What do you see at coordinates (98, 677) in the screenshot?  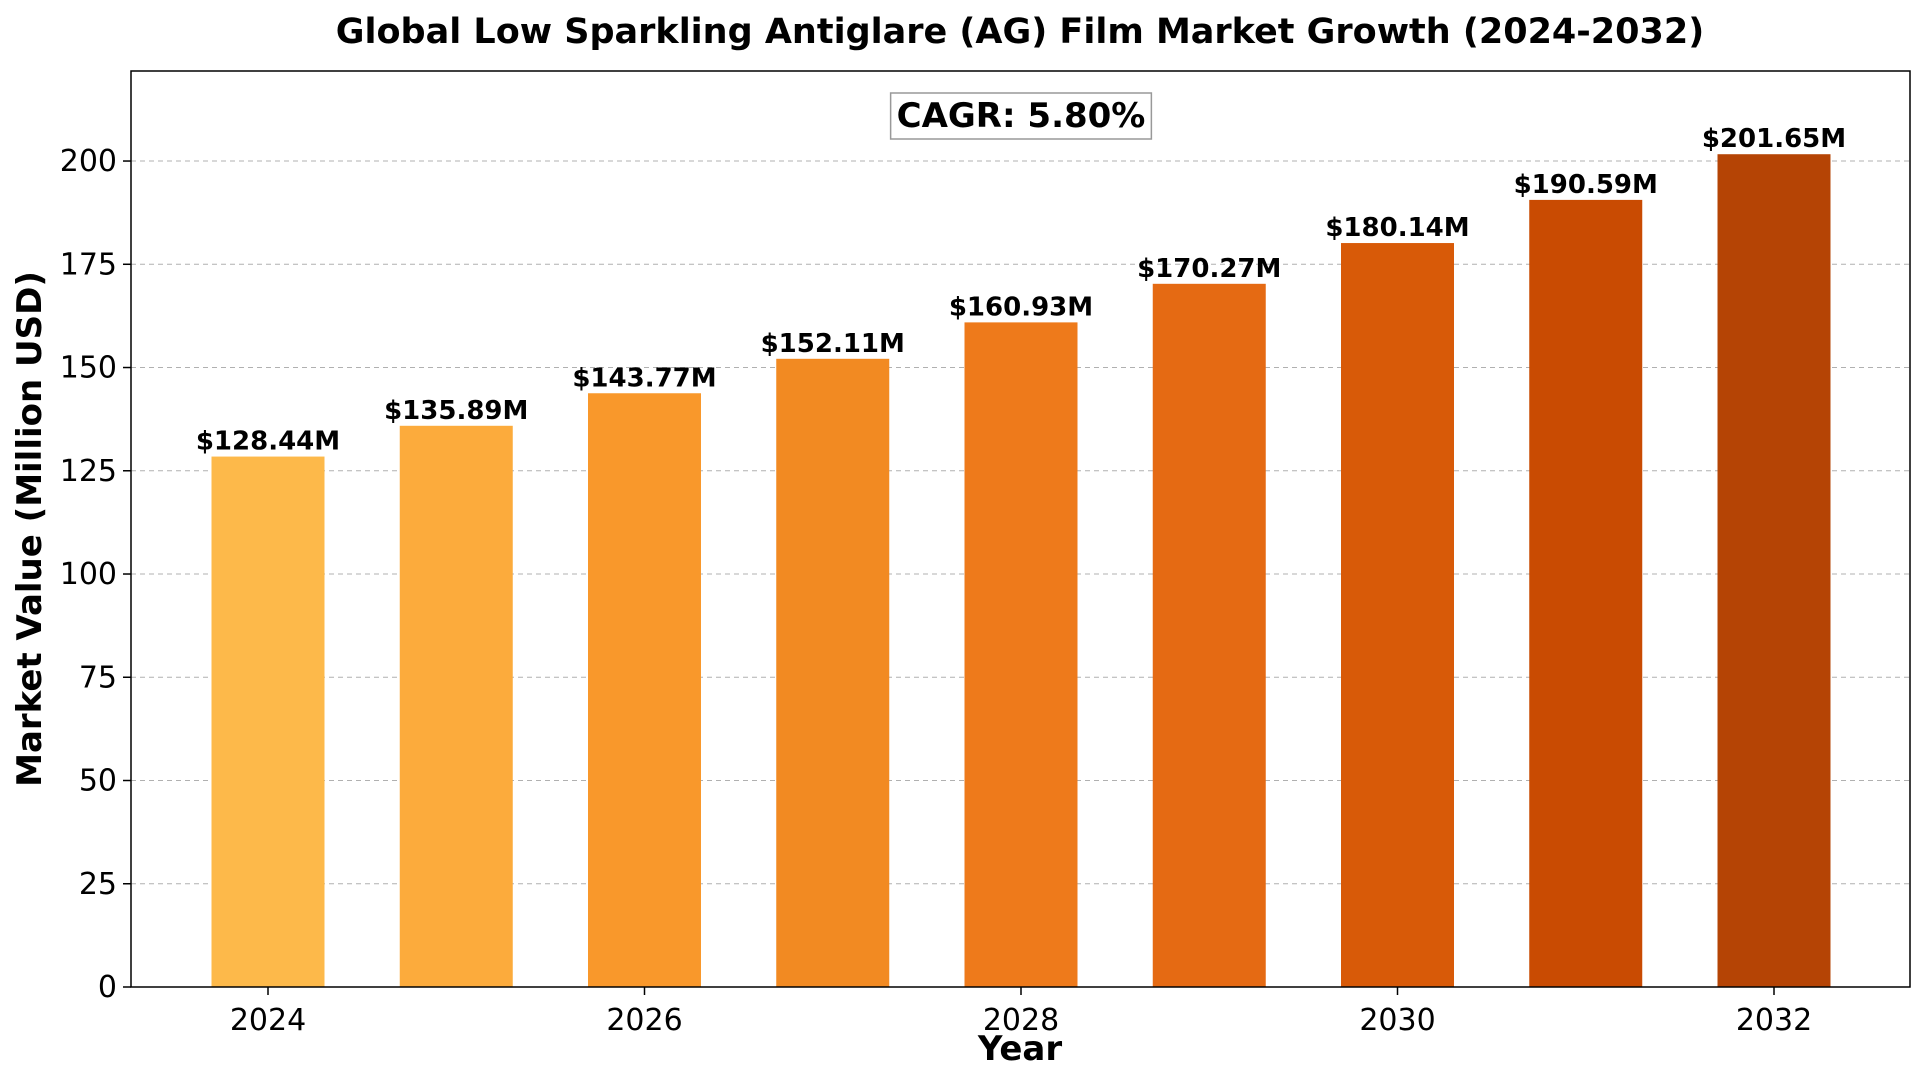 I see `y-tick-label: 75` at bounding box center [98, 677].